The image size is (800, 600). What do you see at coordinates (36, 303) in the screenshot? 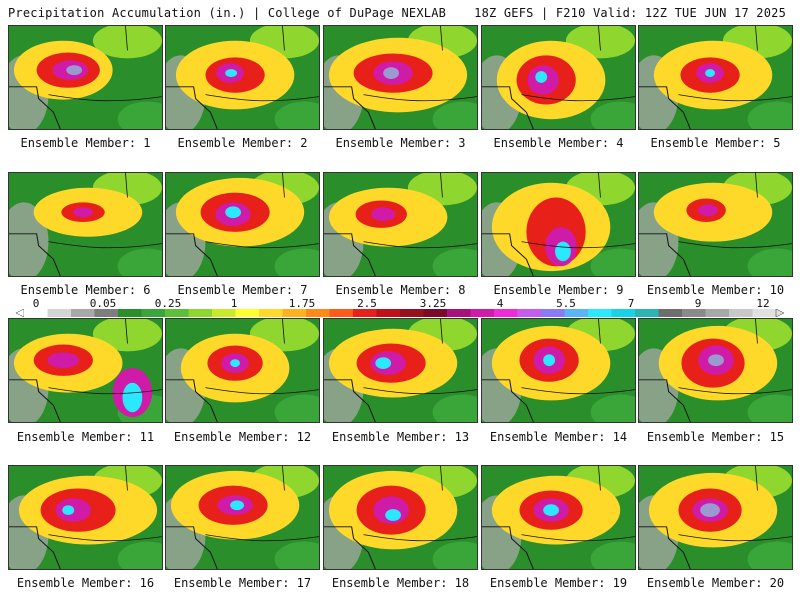
I see `colorbar-tick-label: 0` at bounding box center [36, 303].